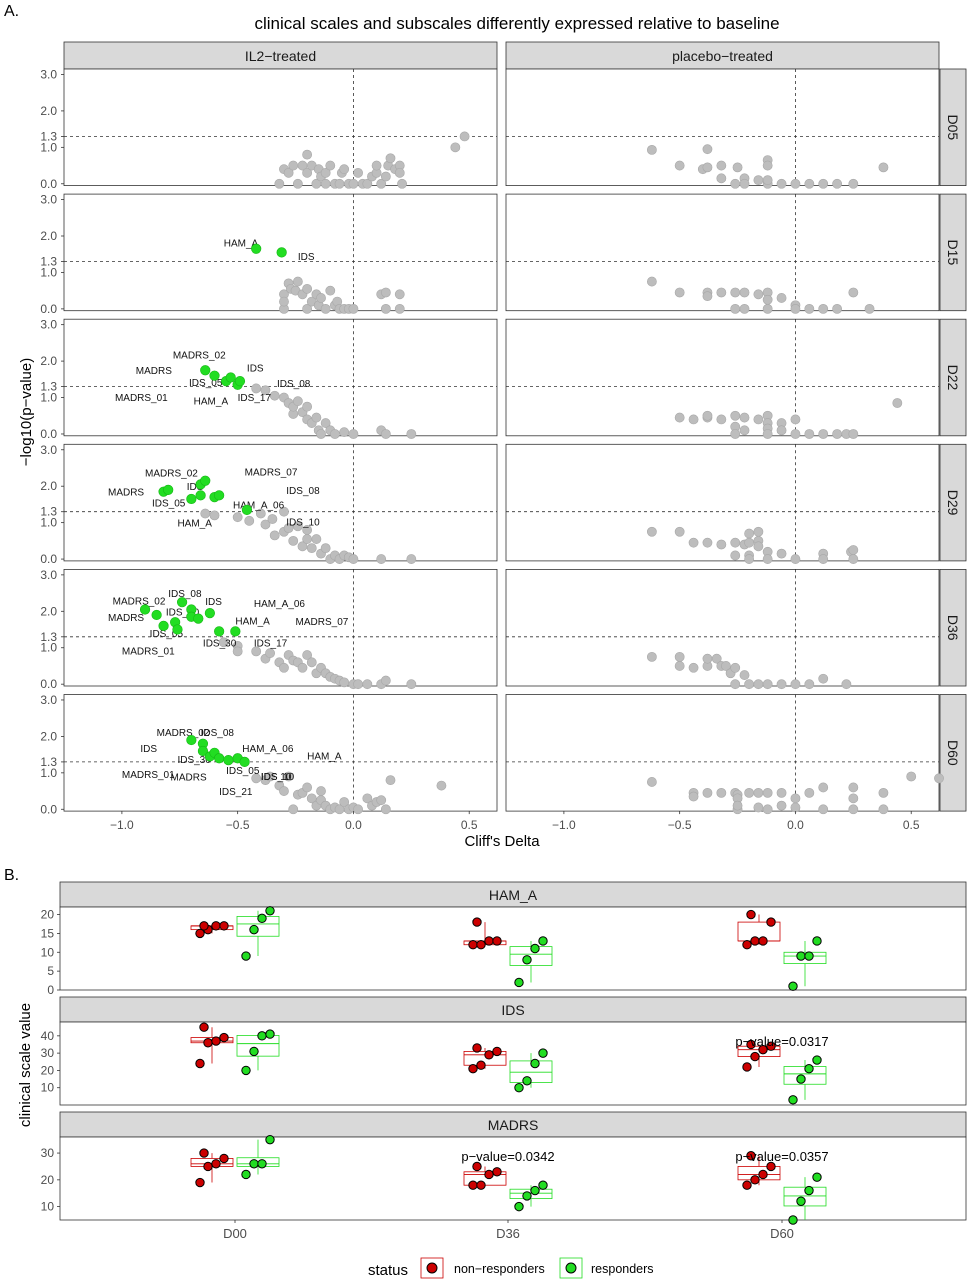  What do you see at coordinates (280, 502) in the screenshot?
I see `panel-frame` at bounding box center [280, 502].